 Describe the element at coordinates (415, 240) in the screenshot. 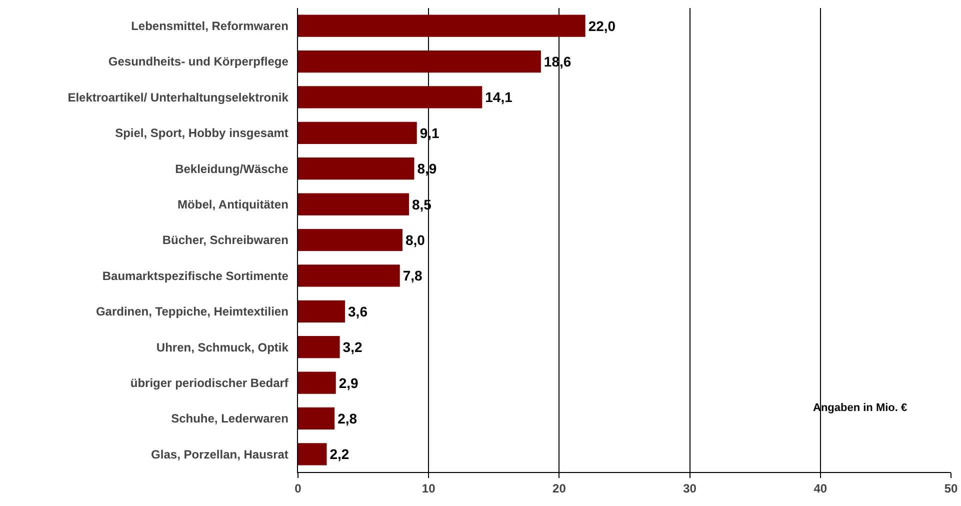

I see `data-label: 8,0` at that location.